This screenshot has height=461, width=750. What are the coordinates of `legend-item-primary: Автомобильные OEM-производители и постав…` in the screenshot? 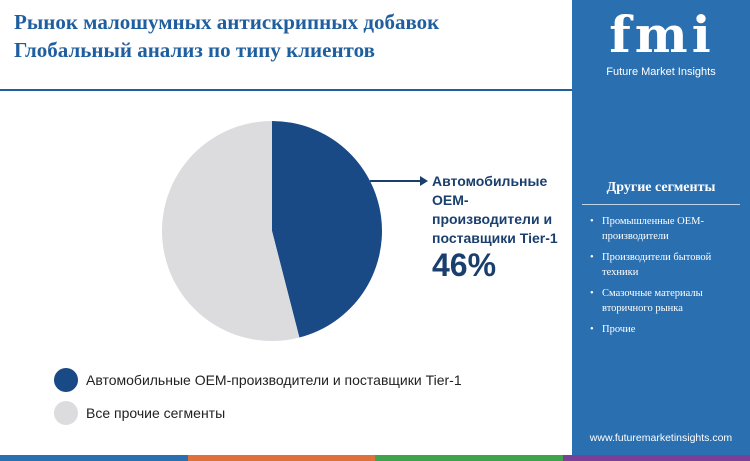 It's located at (258, 379).